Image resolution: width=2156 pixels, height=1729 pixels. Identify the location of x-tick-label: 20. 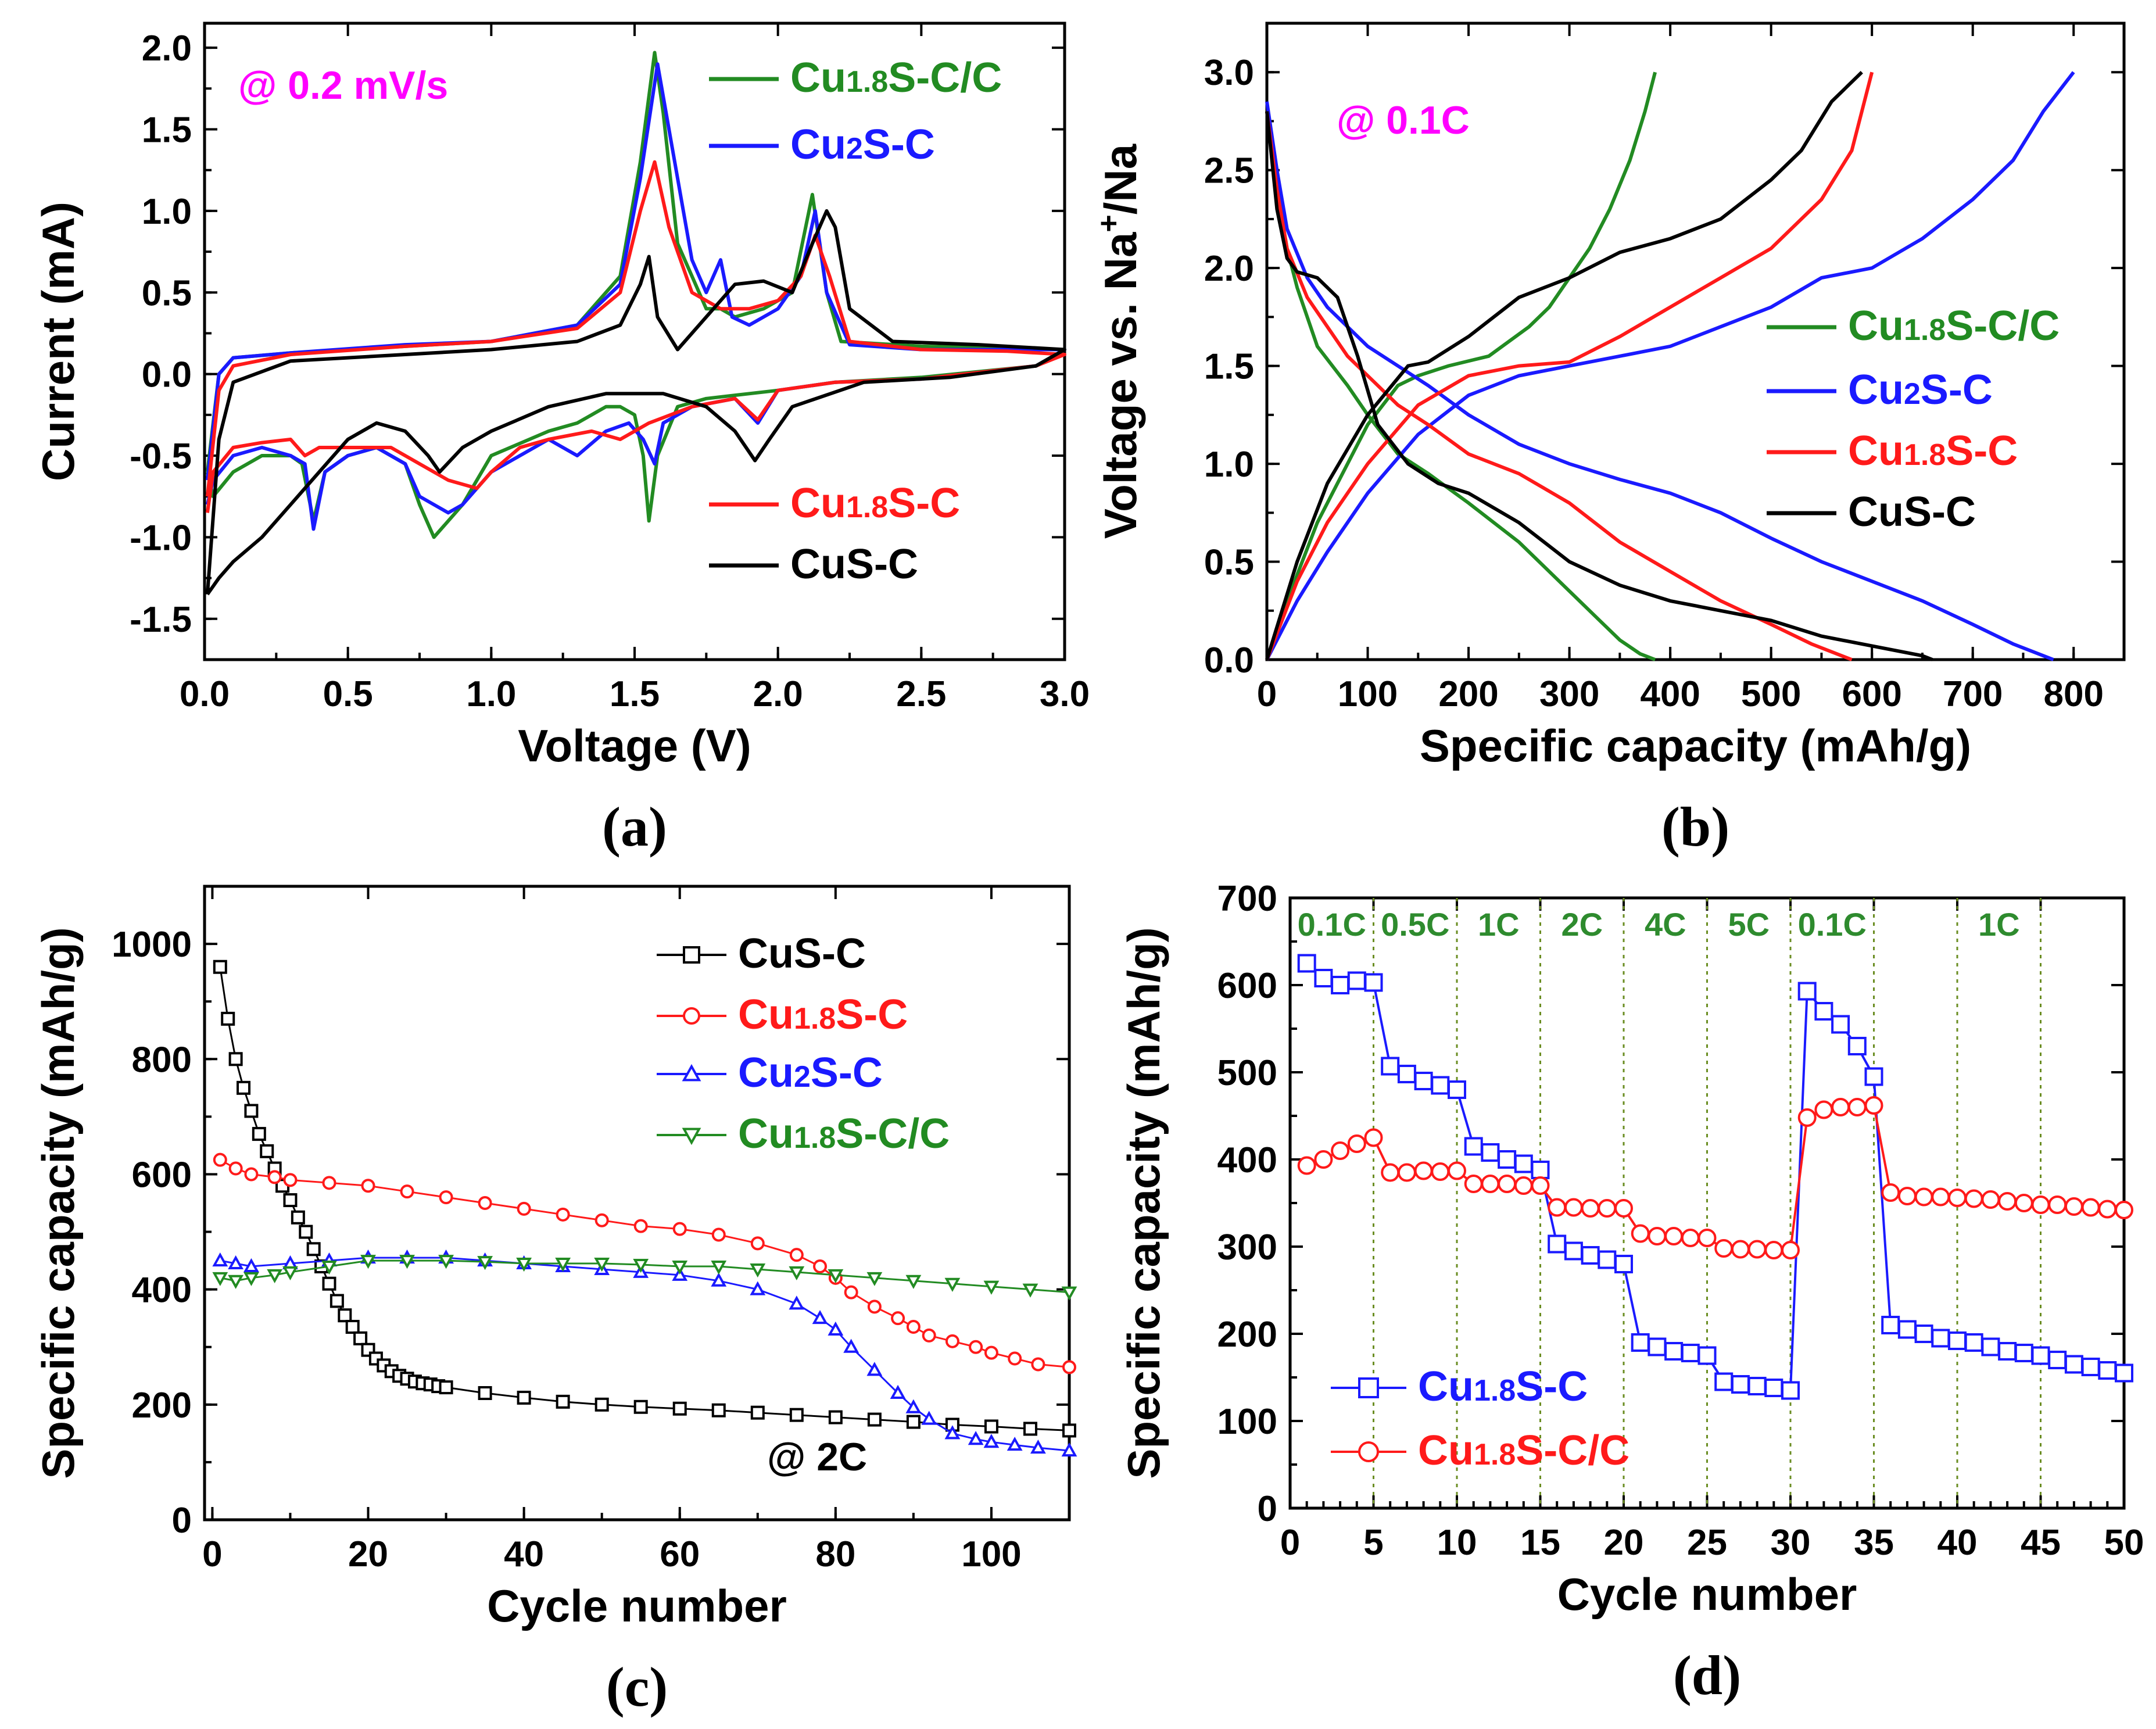
(1624, 1543).